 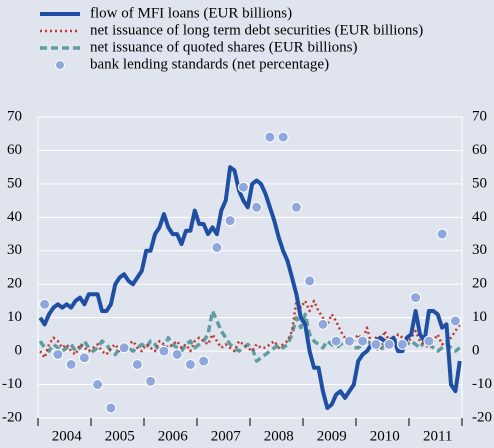 What do you see at coordinates (385, 436) in the screenshot?
I see `x-tick-label: 2010` at bounding box center [385, 436].